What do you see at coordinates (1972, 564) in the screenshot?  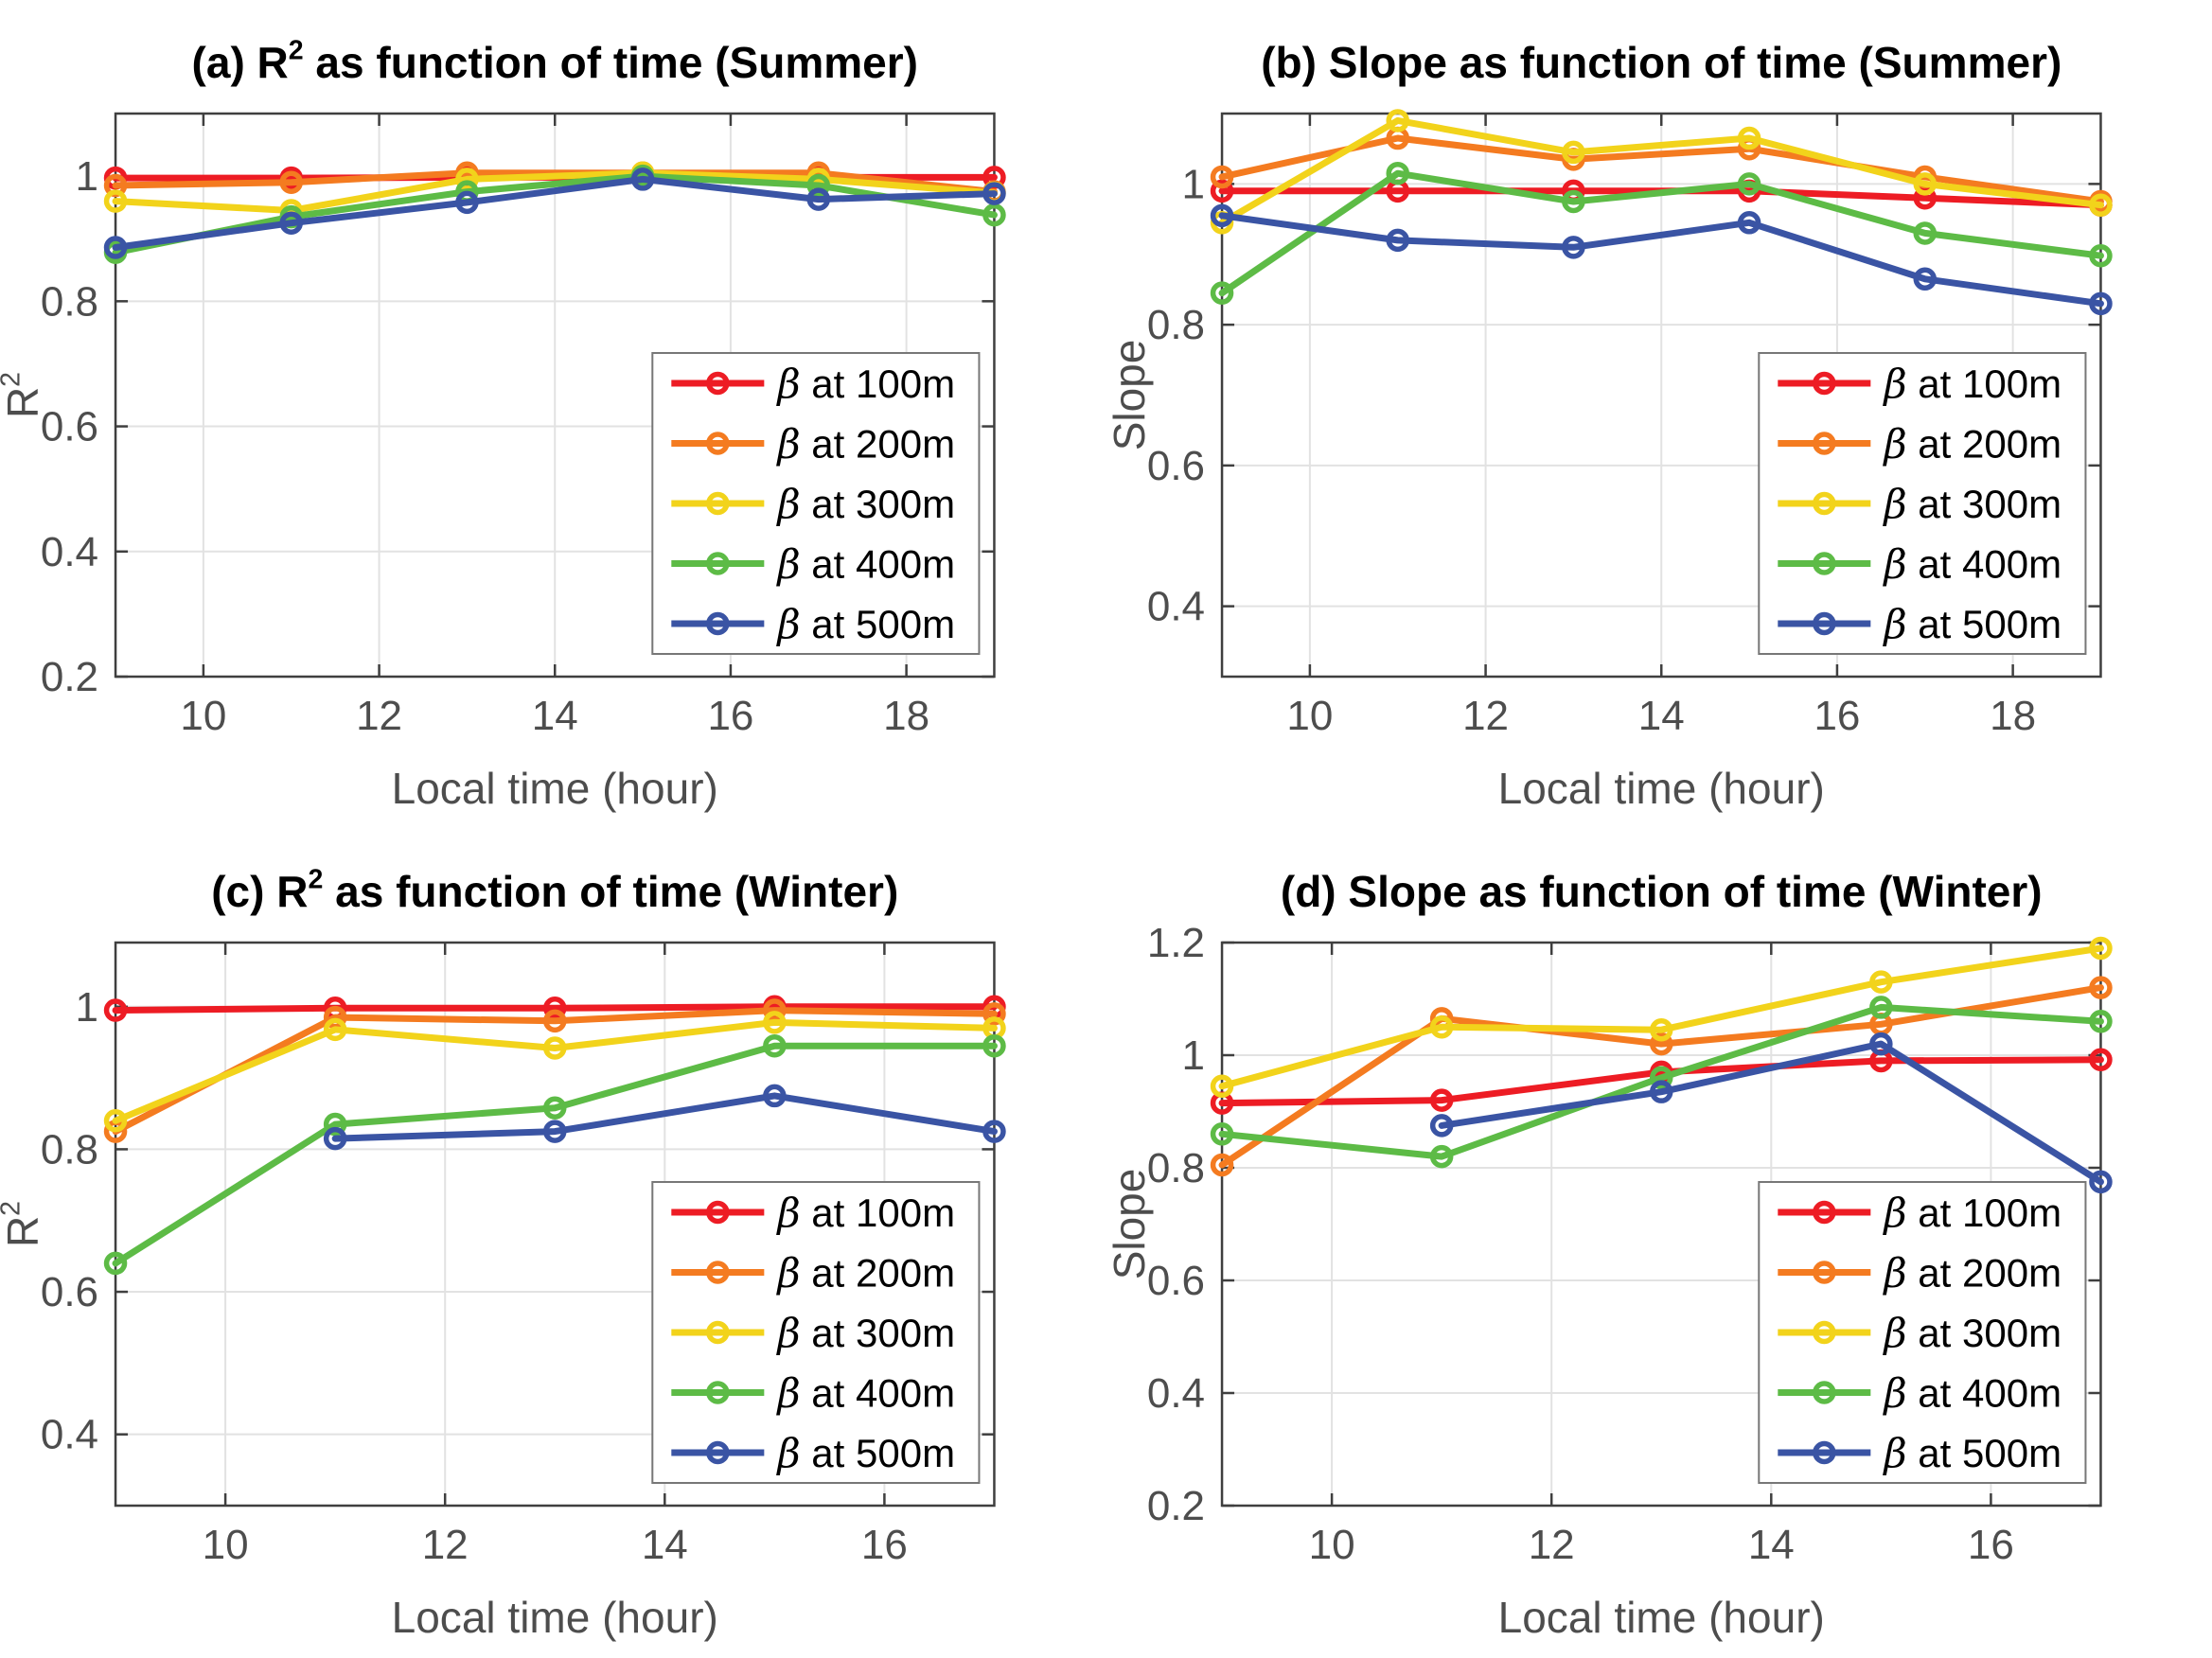 I see `legend-label: β at 400m` at bounding box center [1972, 564].